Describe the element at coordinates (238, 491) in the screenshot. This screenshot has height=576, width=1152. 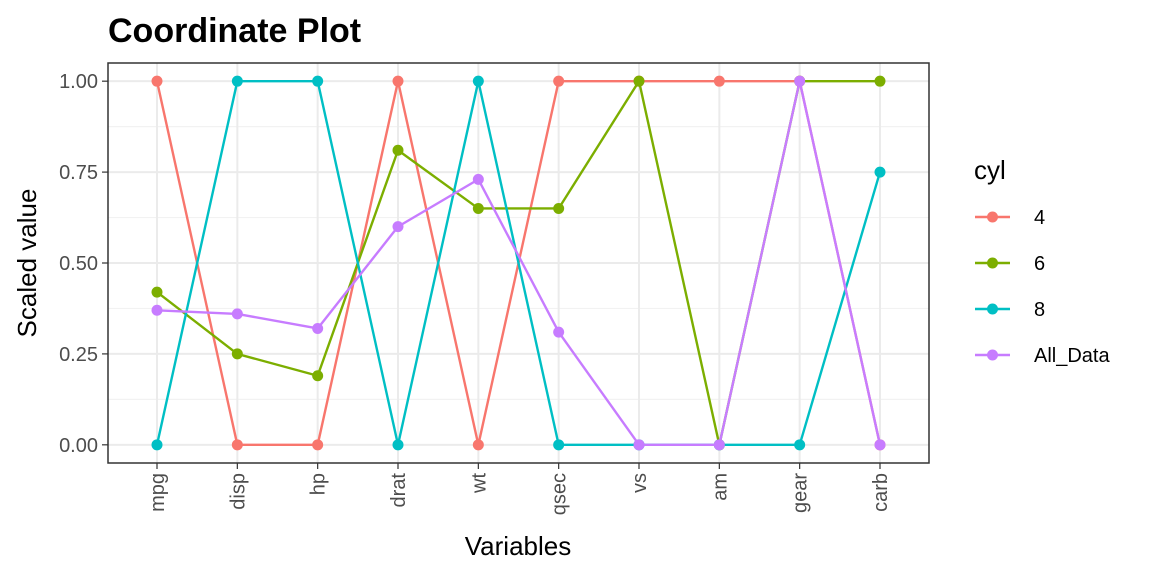
I see `x-tick-label: disp` at that location.